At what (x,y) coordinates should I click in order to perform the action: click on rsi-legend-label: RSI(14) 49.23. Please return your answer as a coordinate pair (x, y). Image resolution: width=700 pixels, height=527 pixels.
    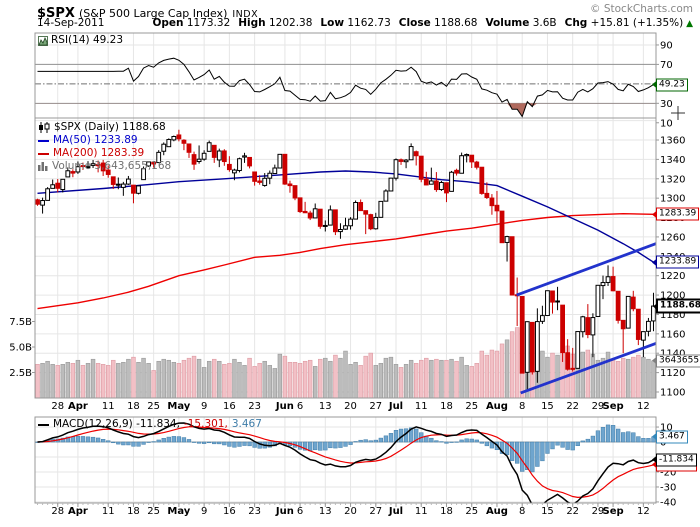
    Looking at the image, I should click on (87, 40).